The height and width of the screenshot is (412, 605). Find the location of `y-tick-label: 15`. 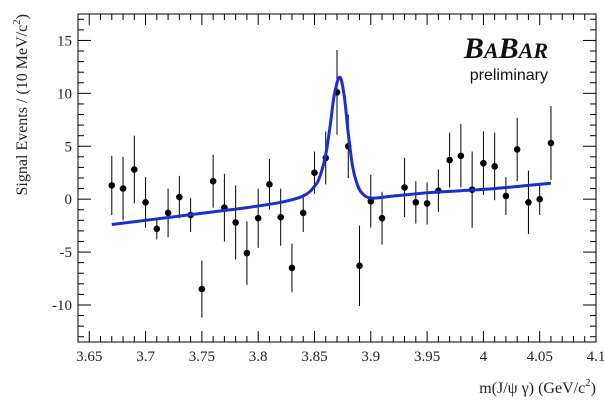

y-tick-label: 15 is located at coordinates (64, 41).